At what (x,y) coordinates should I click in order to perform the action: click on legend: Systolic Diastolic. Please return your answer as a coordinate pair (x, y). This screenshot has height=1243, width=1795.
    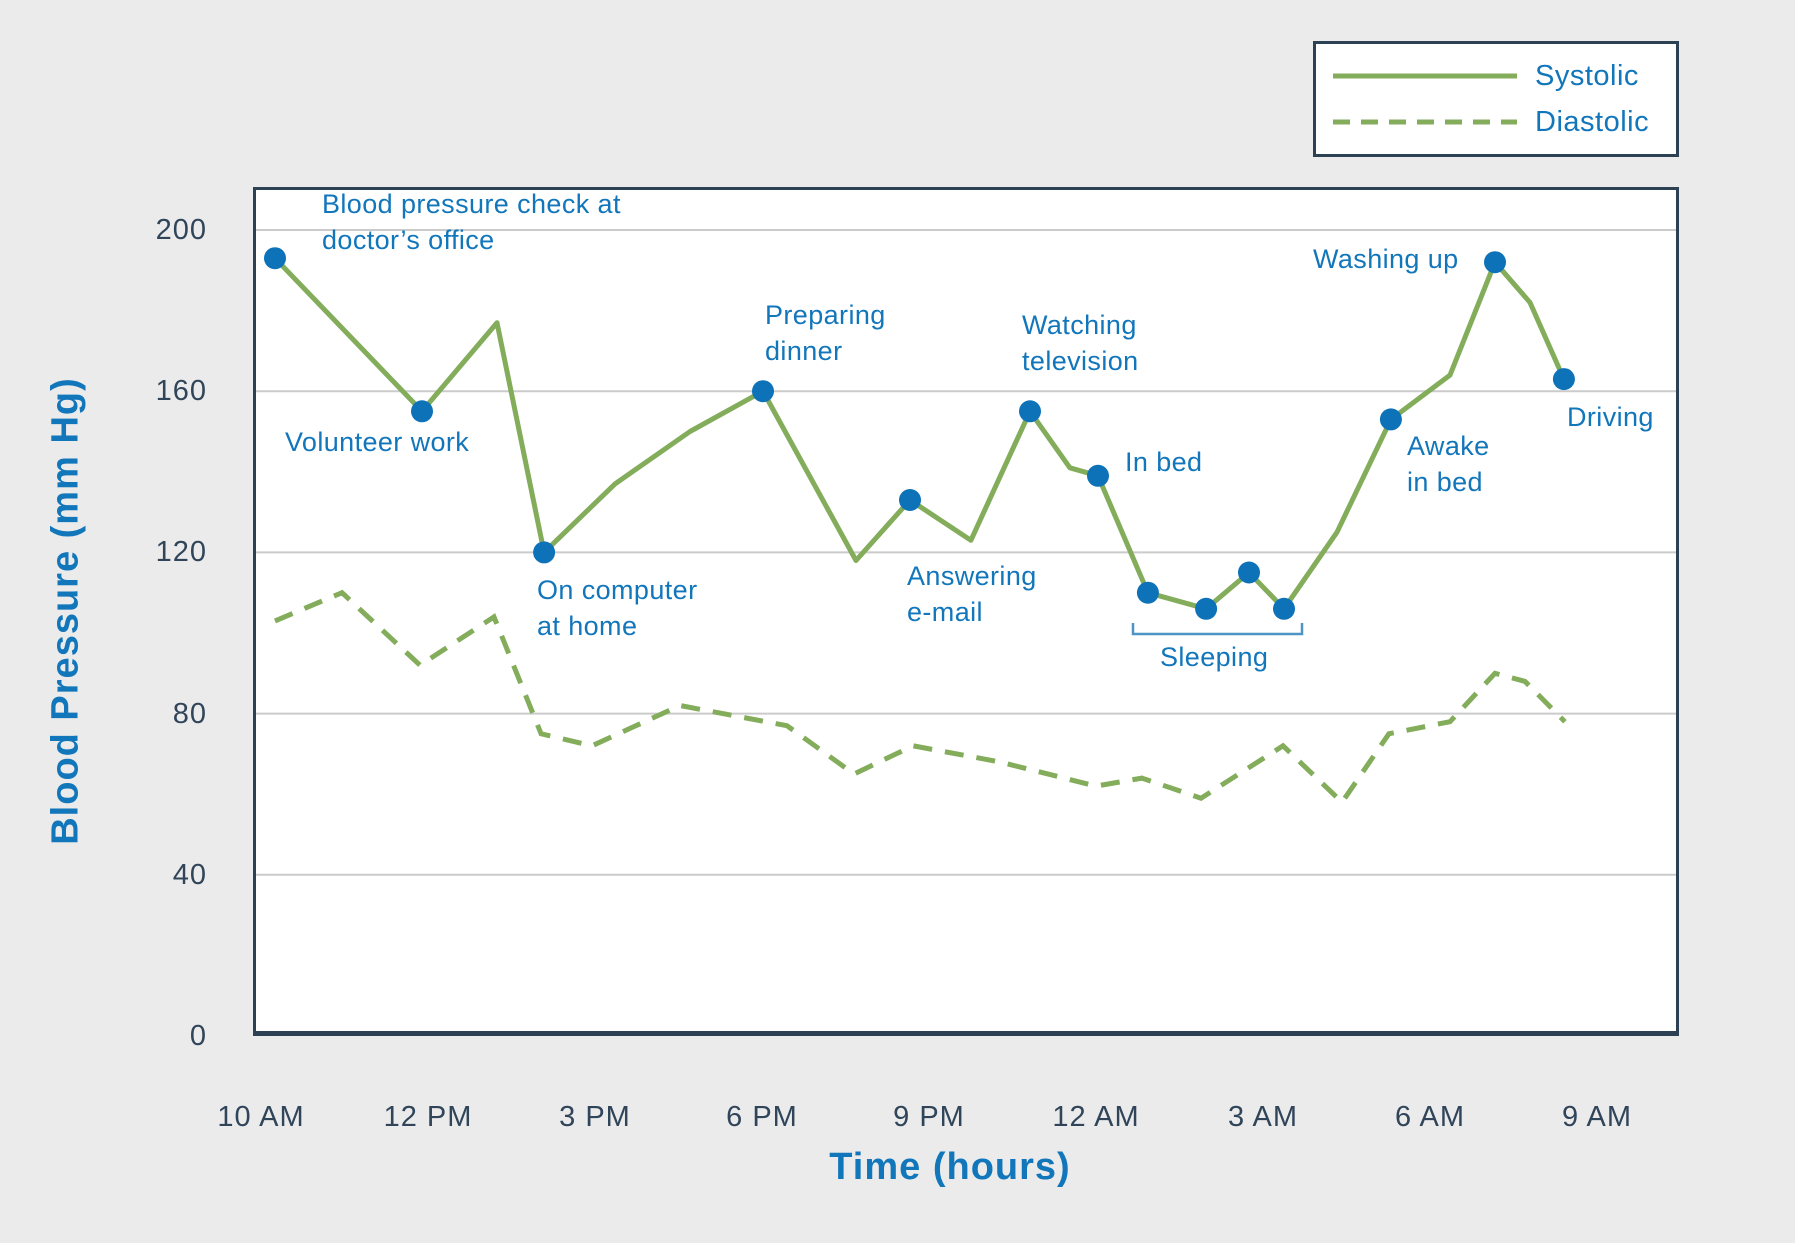
    Looking at the image, I should click on (1496, 99).